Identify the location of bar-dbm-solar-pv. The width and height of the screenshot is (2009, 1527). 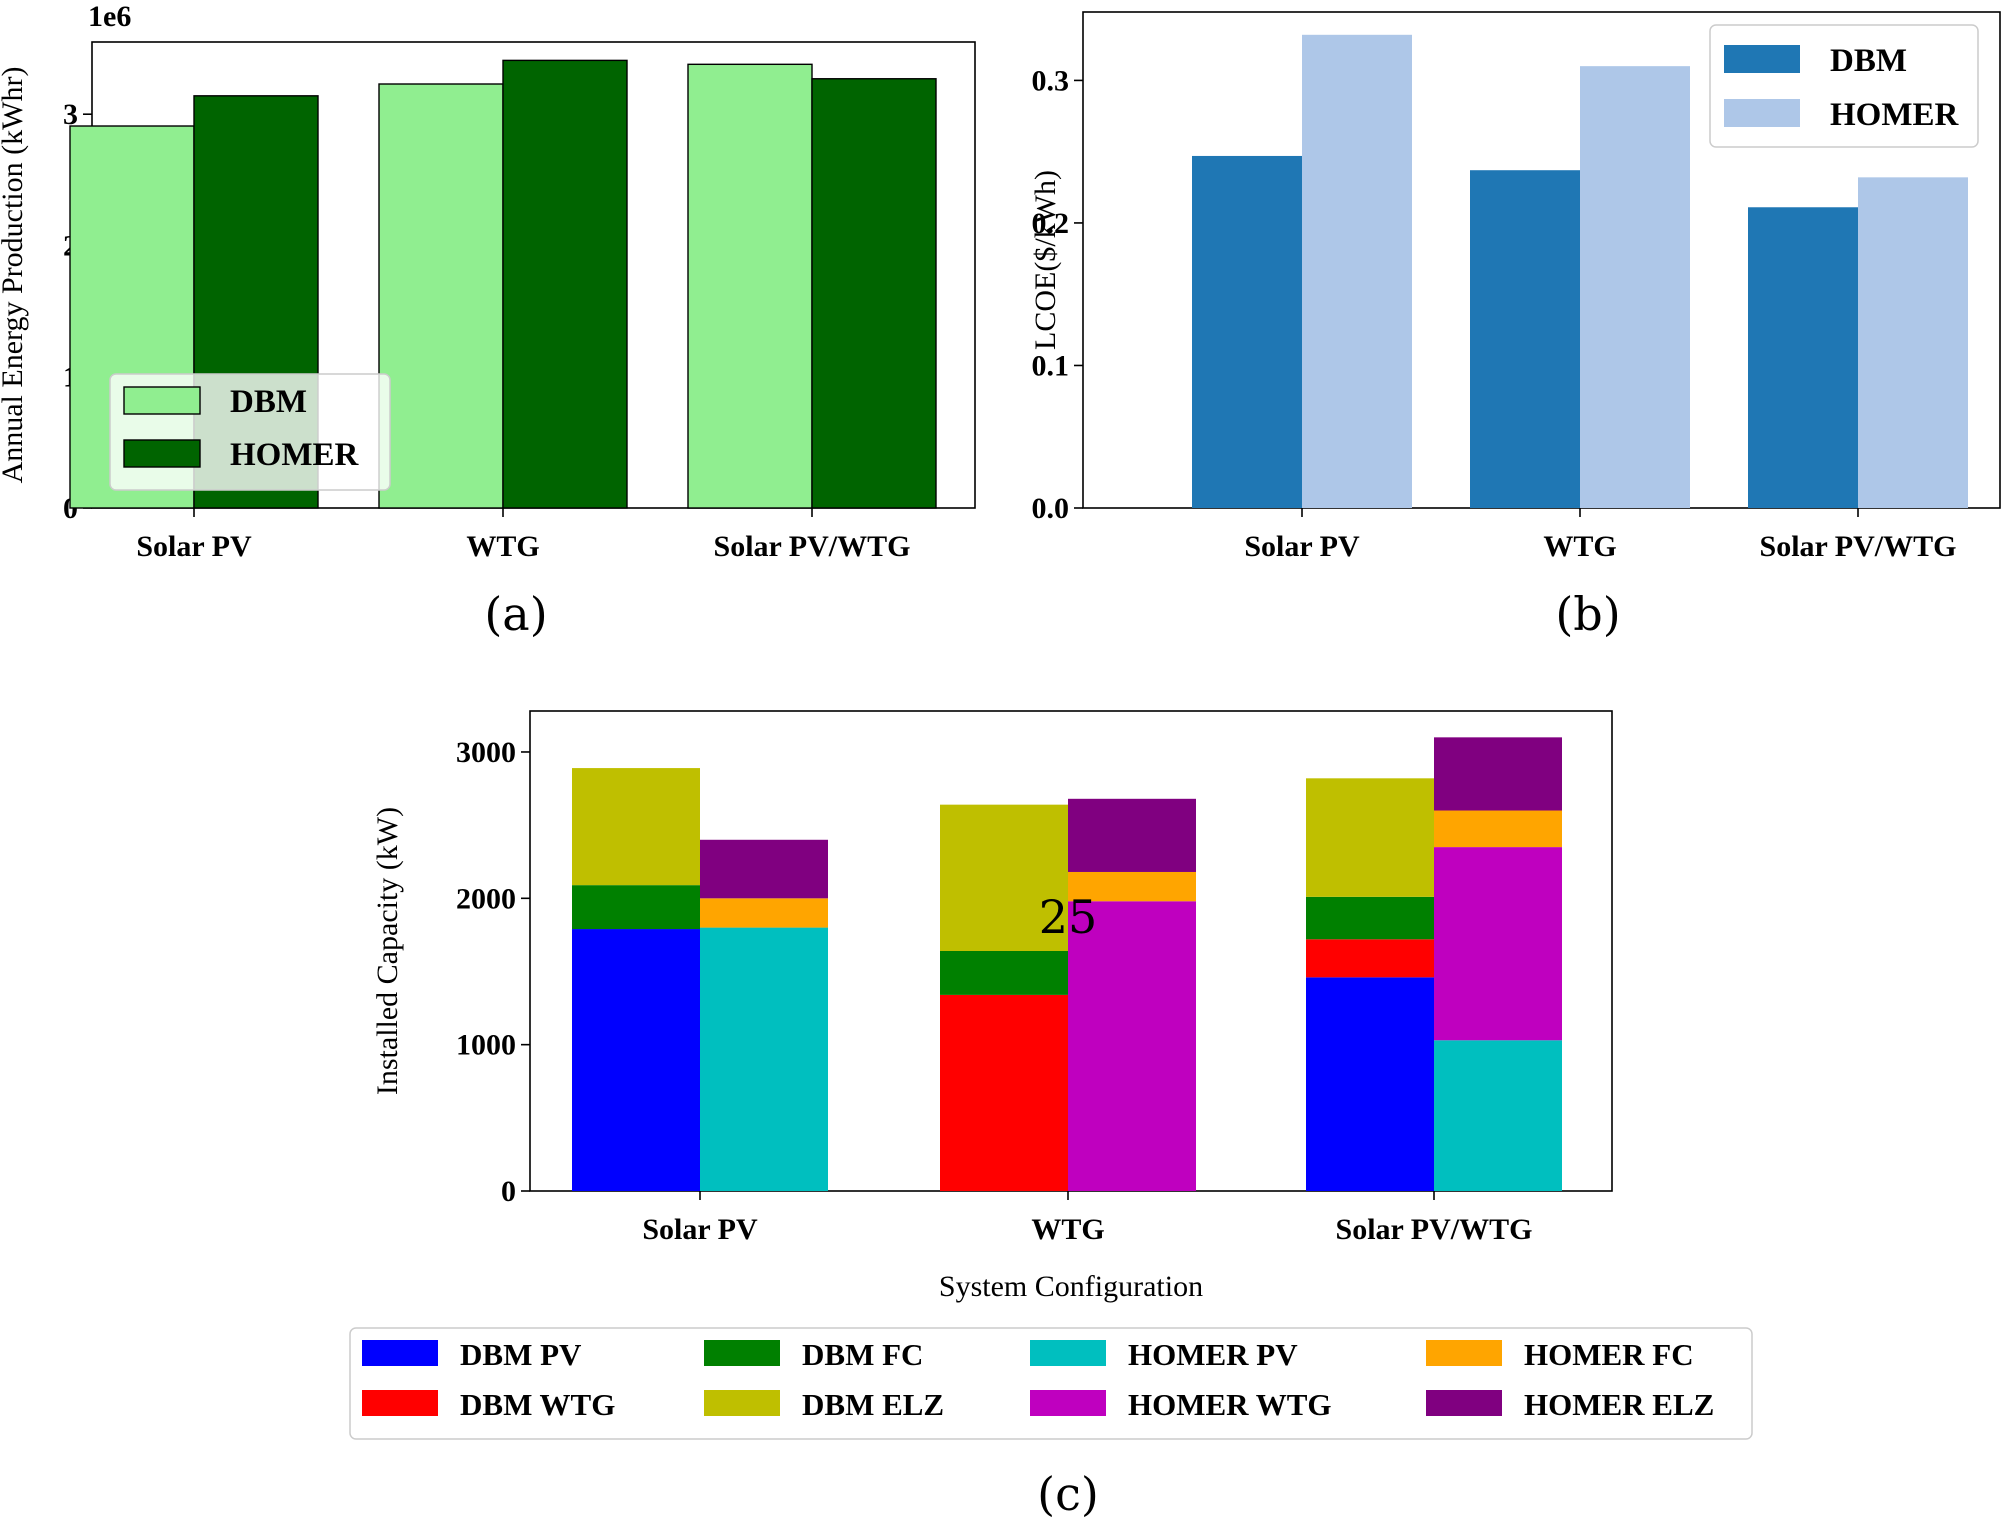
(1247, 331).